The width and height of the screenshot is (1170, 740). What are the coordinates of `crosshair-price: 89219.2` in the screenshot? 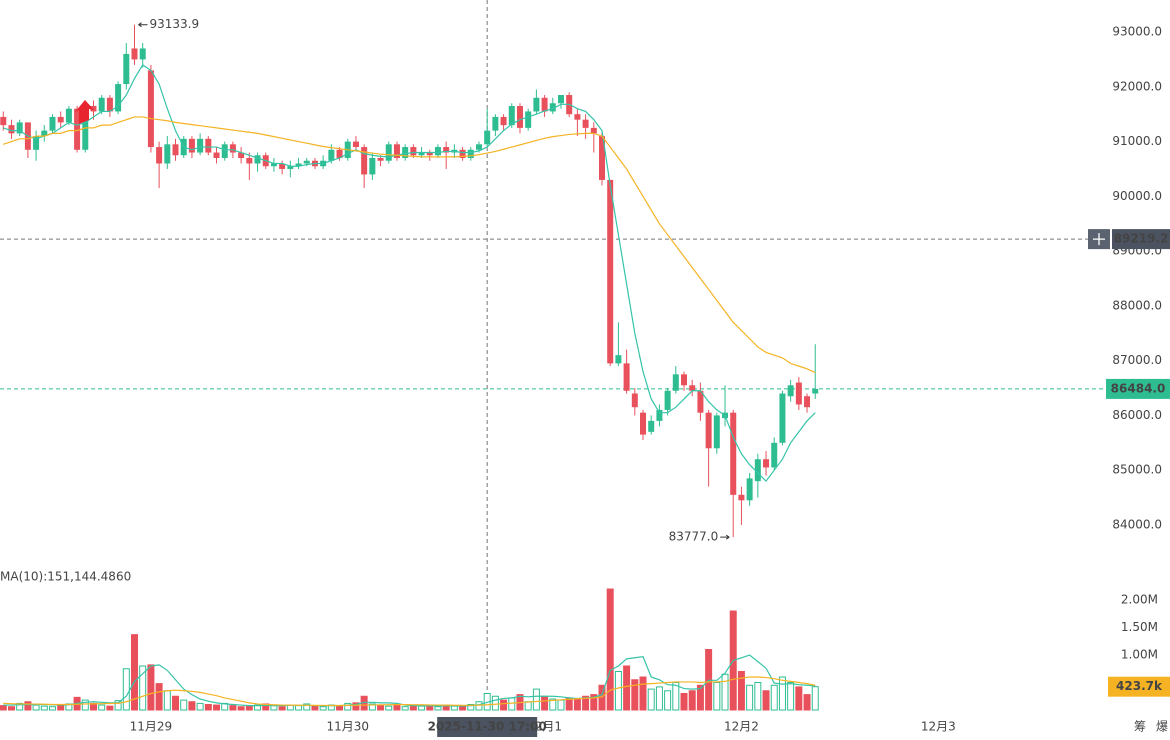 It's located at (1141, 239).